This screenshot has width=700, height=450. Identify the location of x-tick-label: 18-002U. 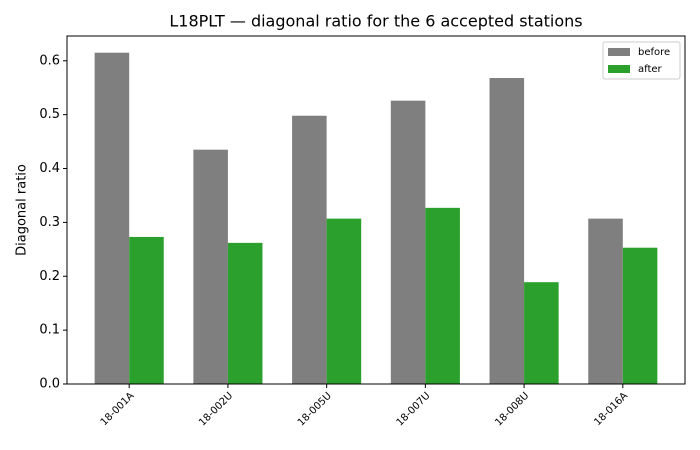
(216, 409).